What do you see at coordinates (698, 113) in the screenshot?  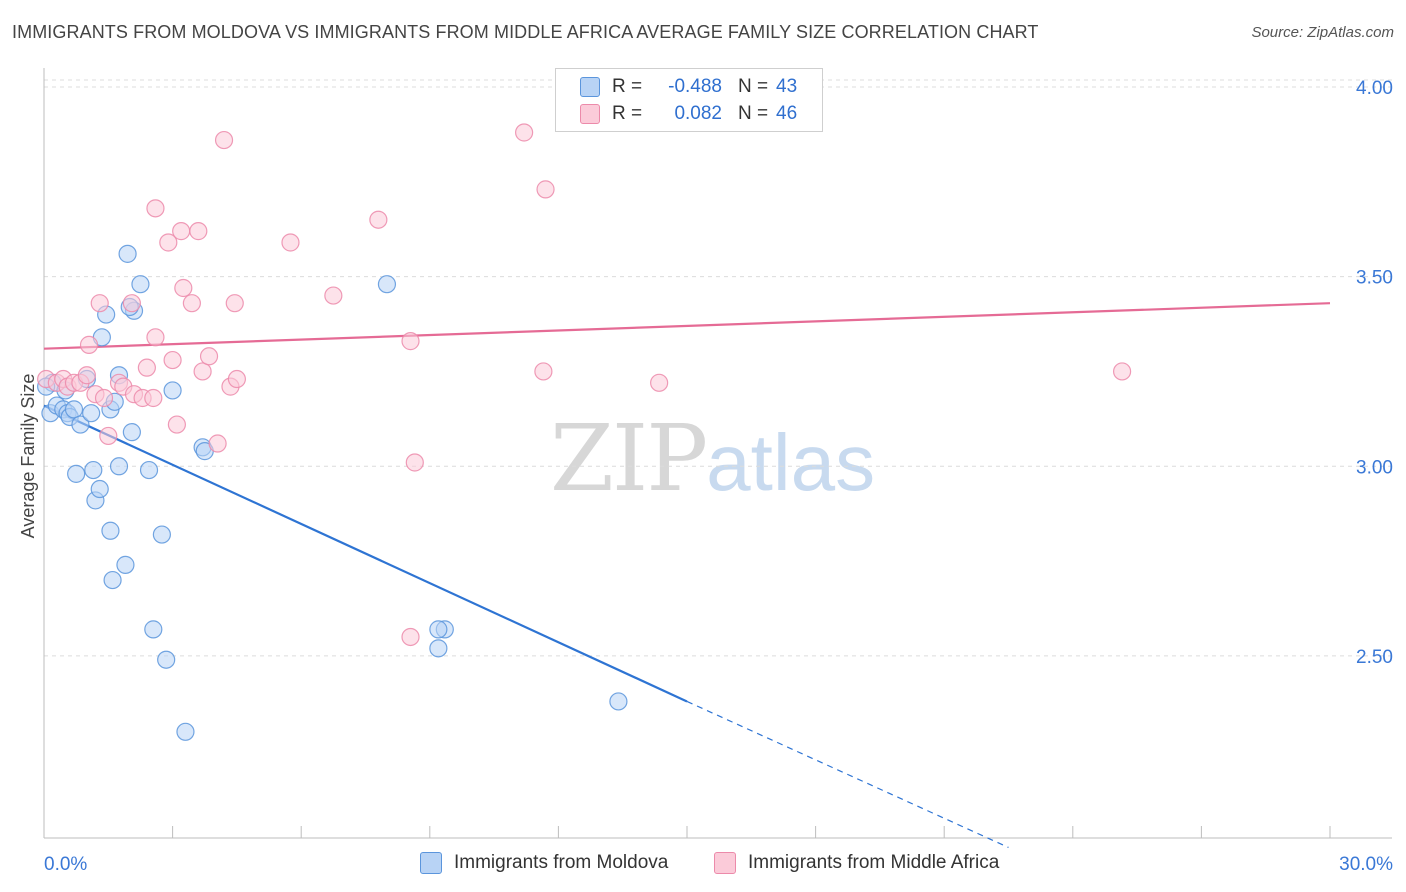 I see `legend-r-value-middle-africa: 0.082` at bounding box center [698, 113].